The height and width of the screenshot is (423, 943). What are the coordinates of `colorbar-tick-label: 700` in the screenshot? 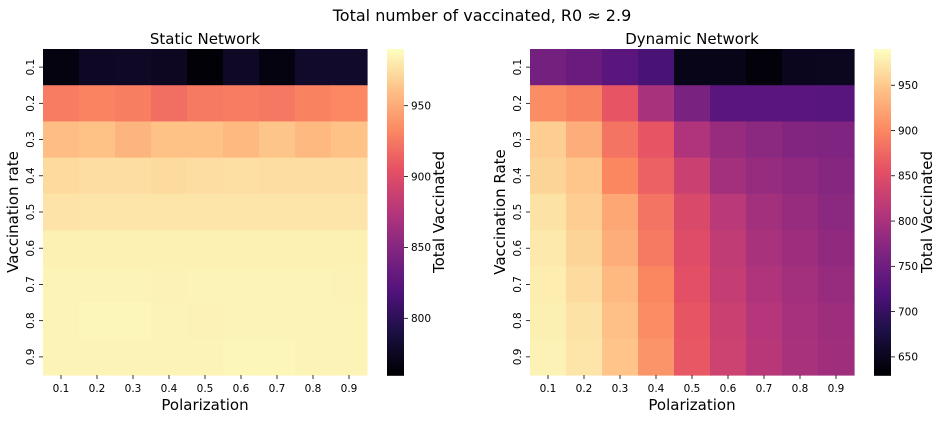 It's located at (908, 312).